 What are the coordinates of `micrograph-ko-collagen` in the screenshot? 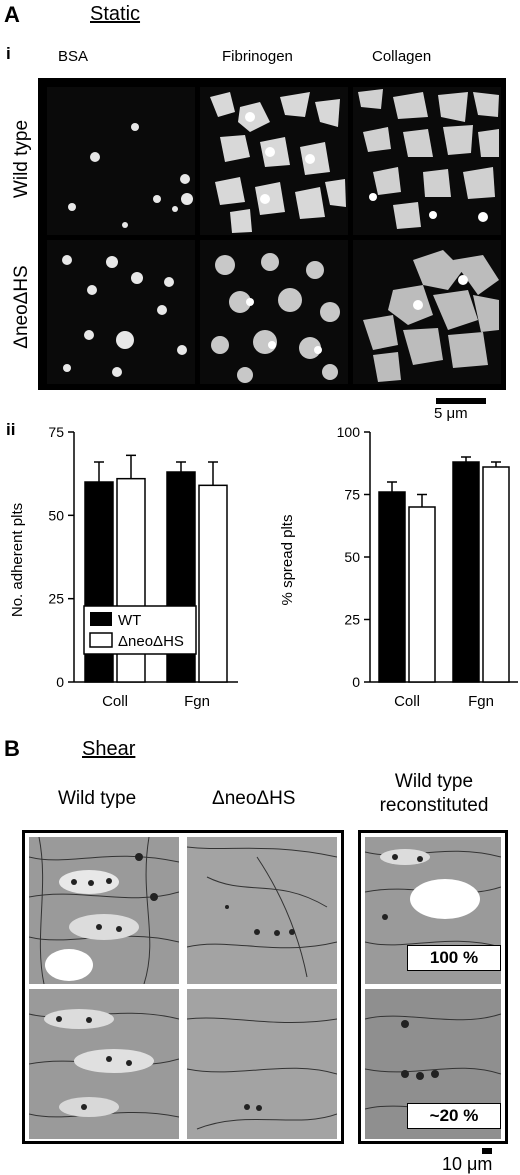 It's located at (427, 312).